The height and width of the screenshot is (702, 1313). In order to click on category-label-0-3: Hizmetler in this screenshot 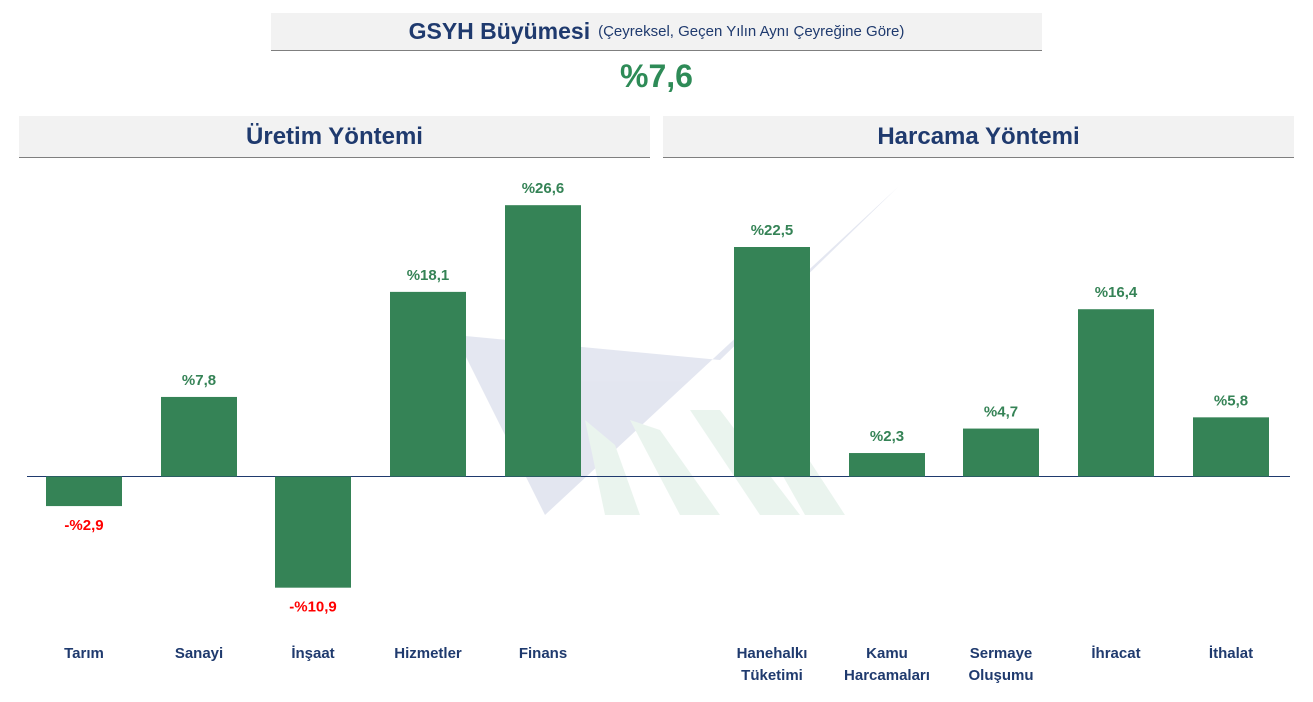, I will do `click(428, 653)`.